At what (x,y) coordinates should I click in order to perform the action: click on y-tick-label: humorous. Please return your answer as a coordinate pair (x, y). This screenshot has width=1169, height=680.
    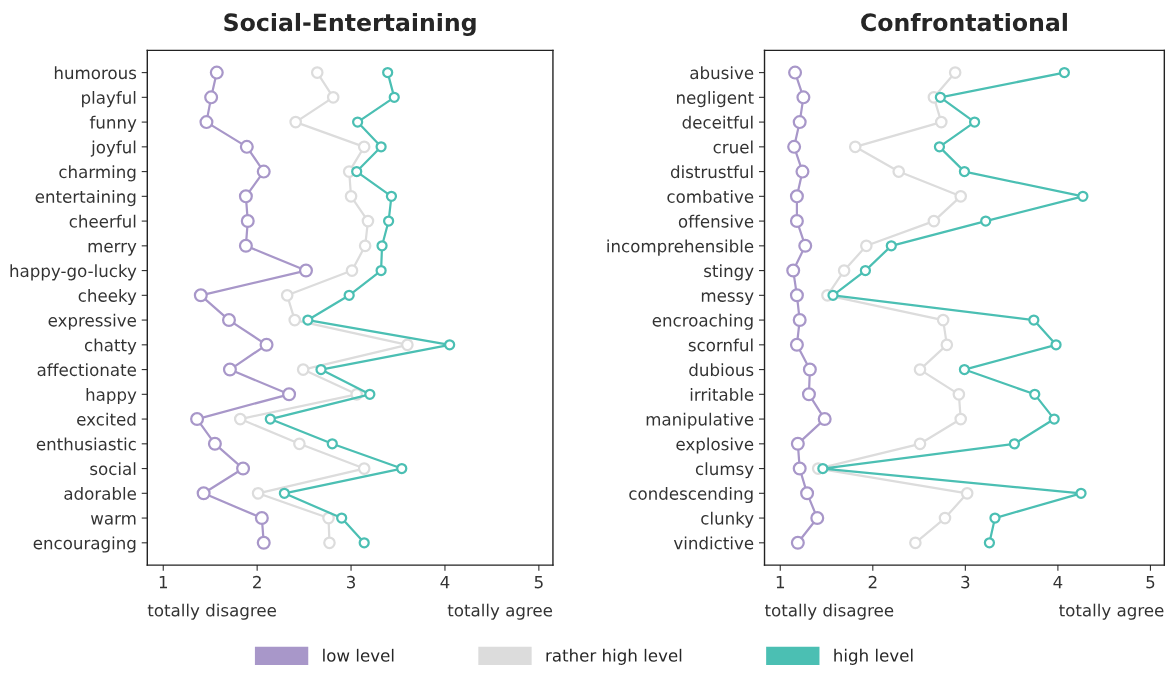
    Looking at the image, I should click on (95, 73).